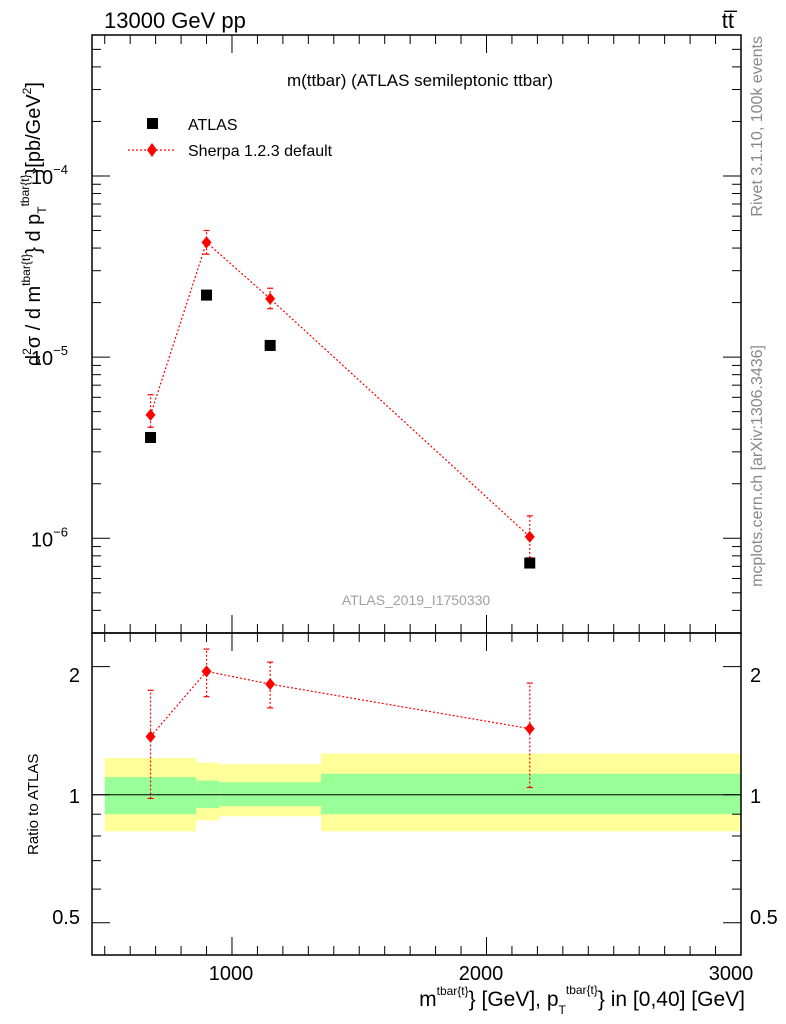  I want to click on atlas-main-series, so click(340, 429).